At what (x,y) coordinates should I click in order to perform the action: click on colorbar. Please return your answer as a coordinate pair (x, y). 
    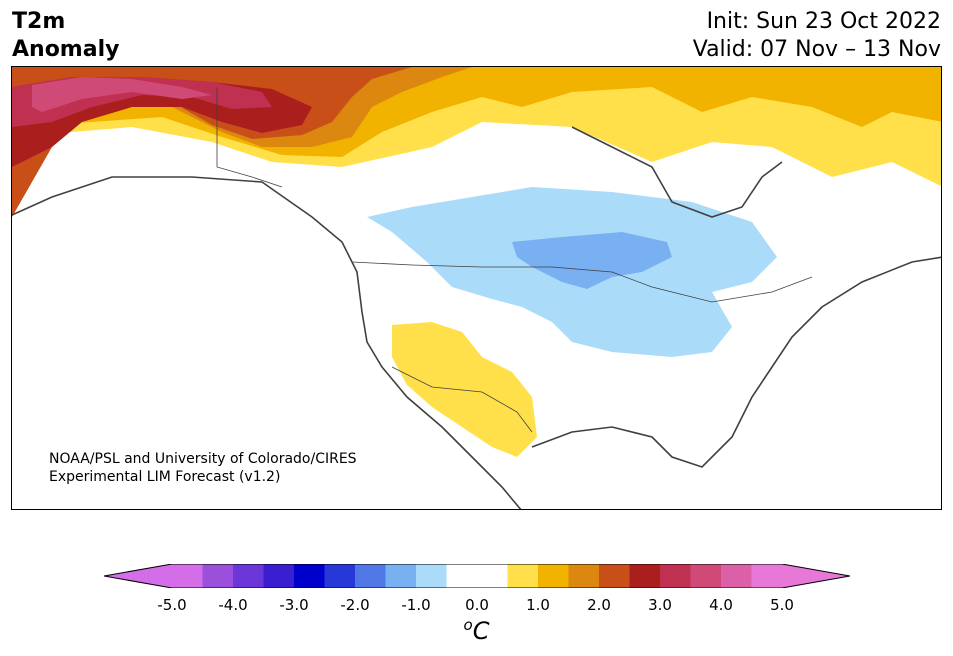
    Looking at the image, I should click on (477, 576).